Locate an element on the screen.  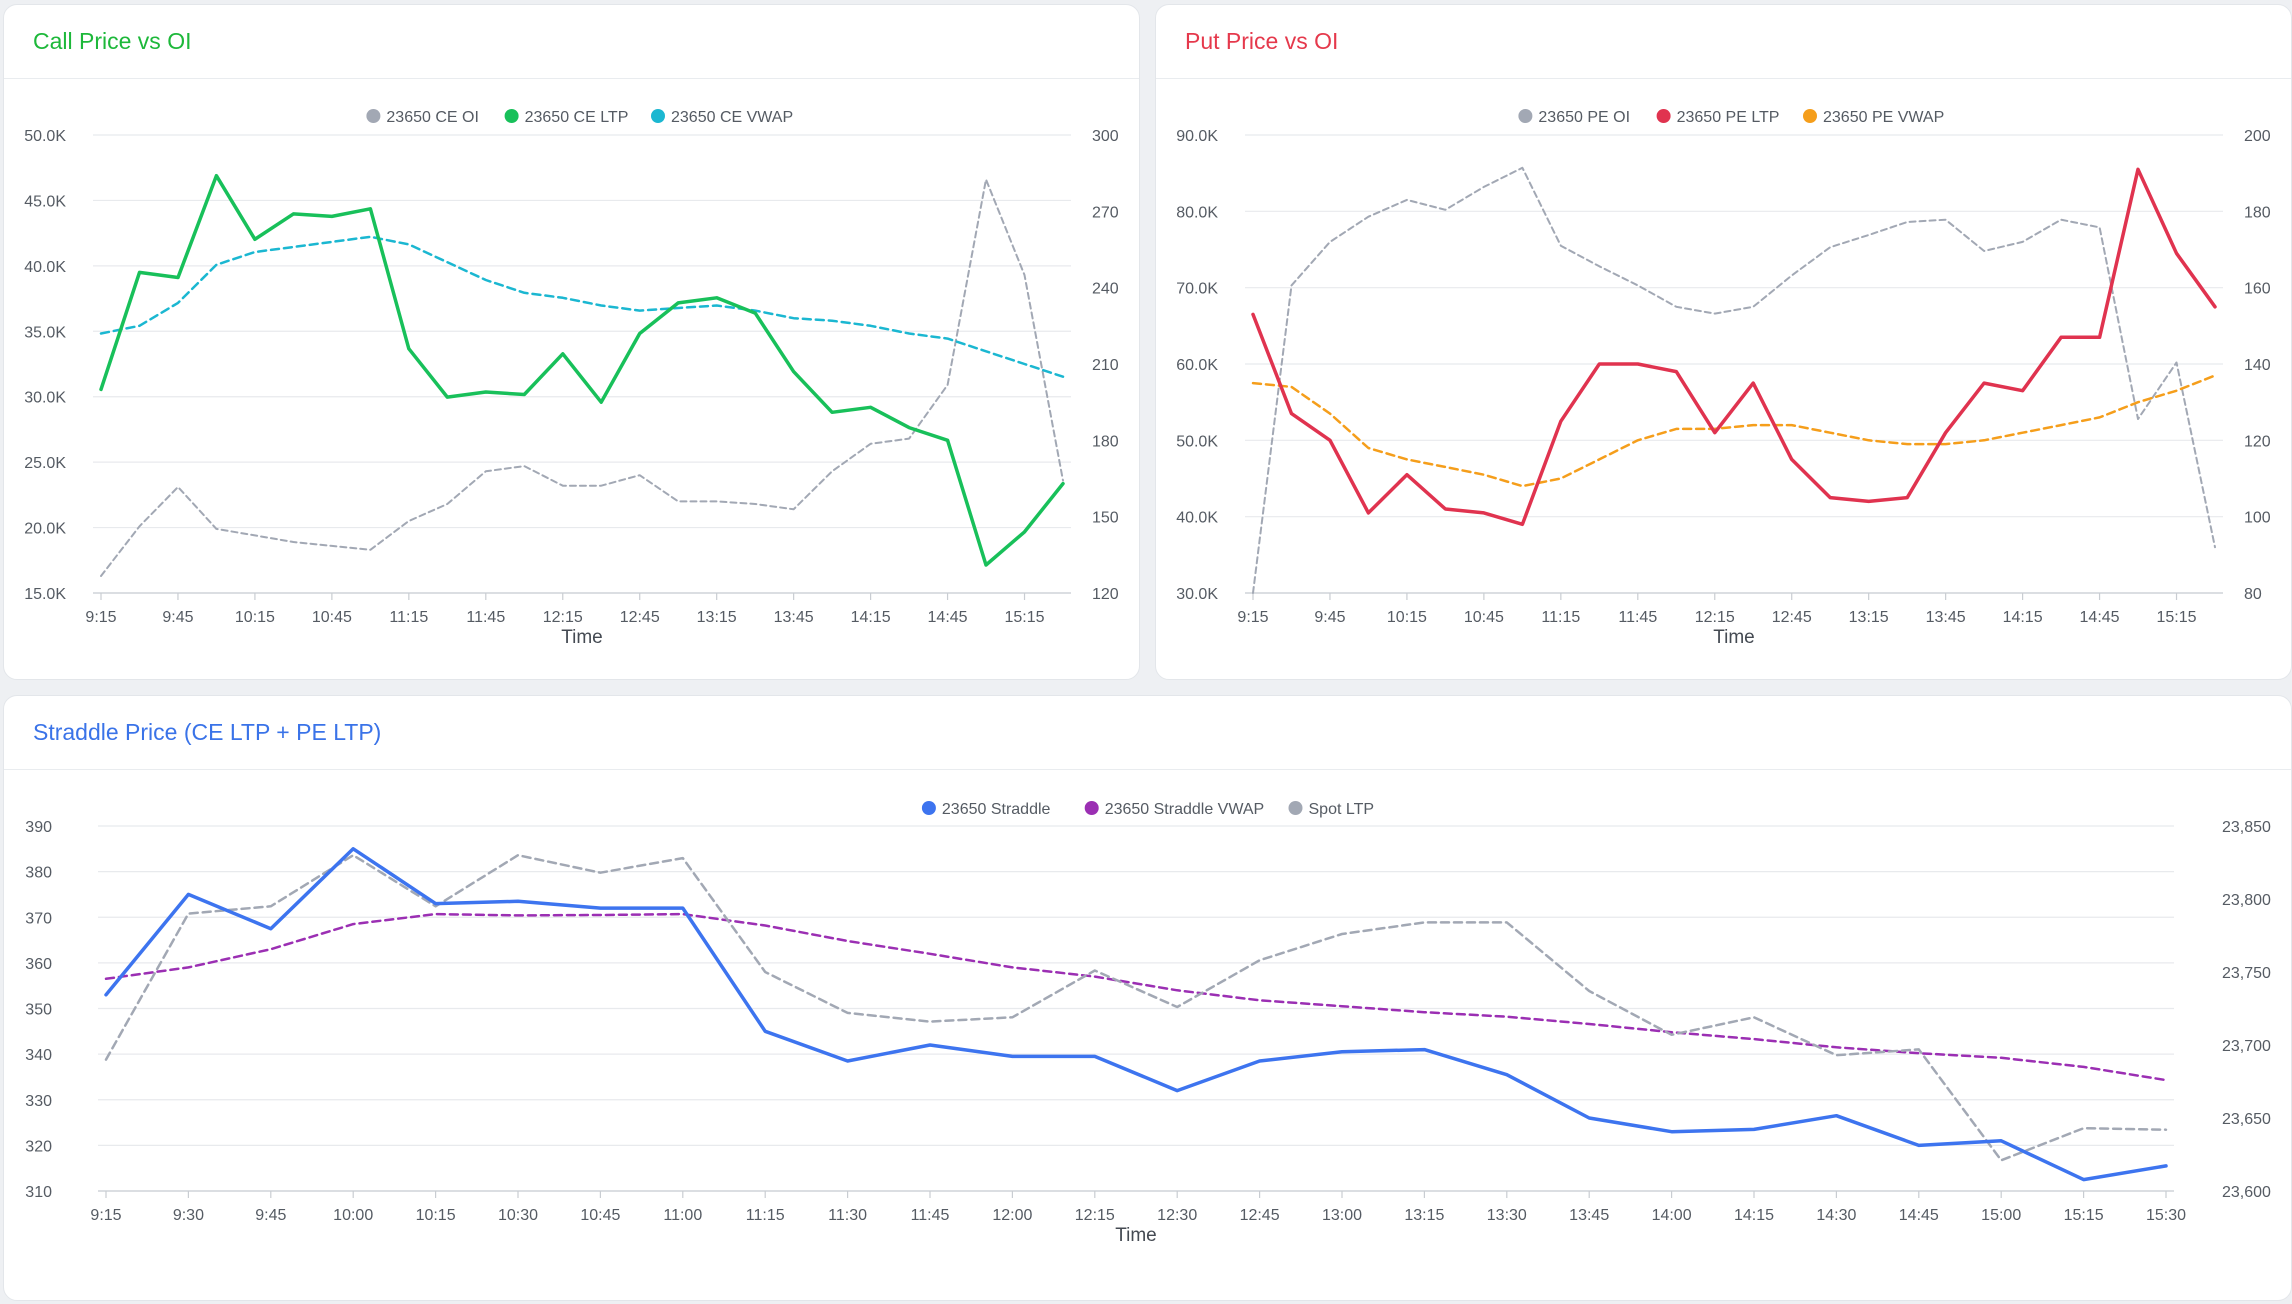
legend-label: 23650 Straddle is located at coordinates (996, 809).